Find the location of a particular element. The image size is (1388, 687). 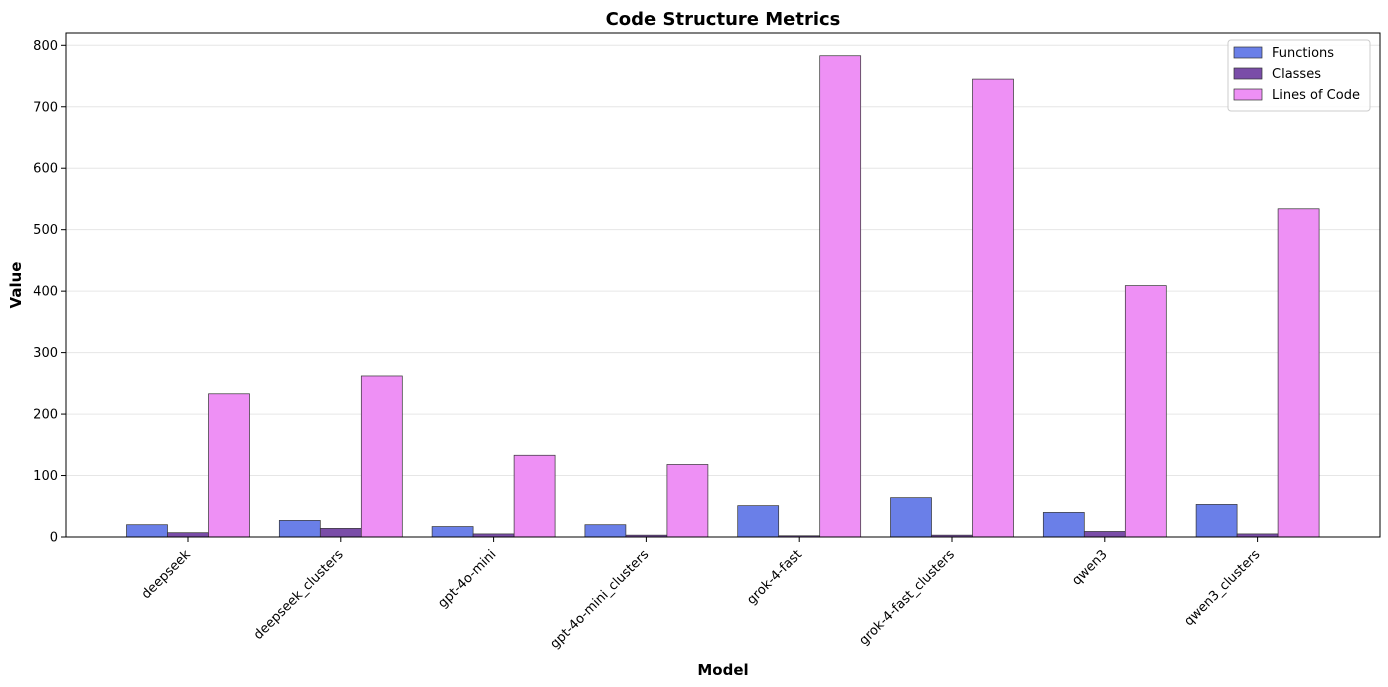

y-axis-title: Value is located at coordinates (16, 285).